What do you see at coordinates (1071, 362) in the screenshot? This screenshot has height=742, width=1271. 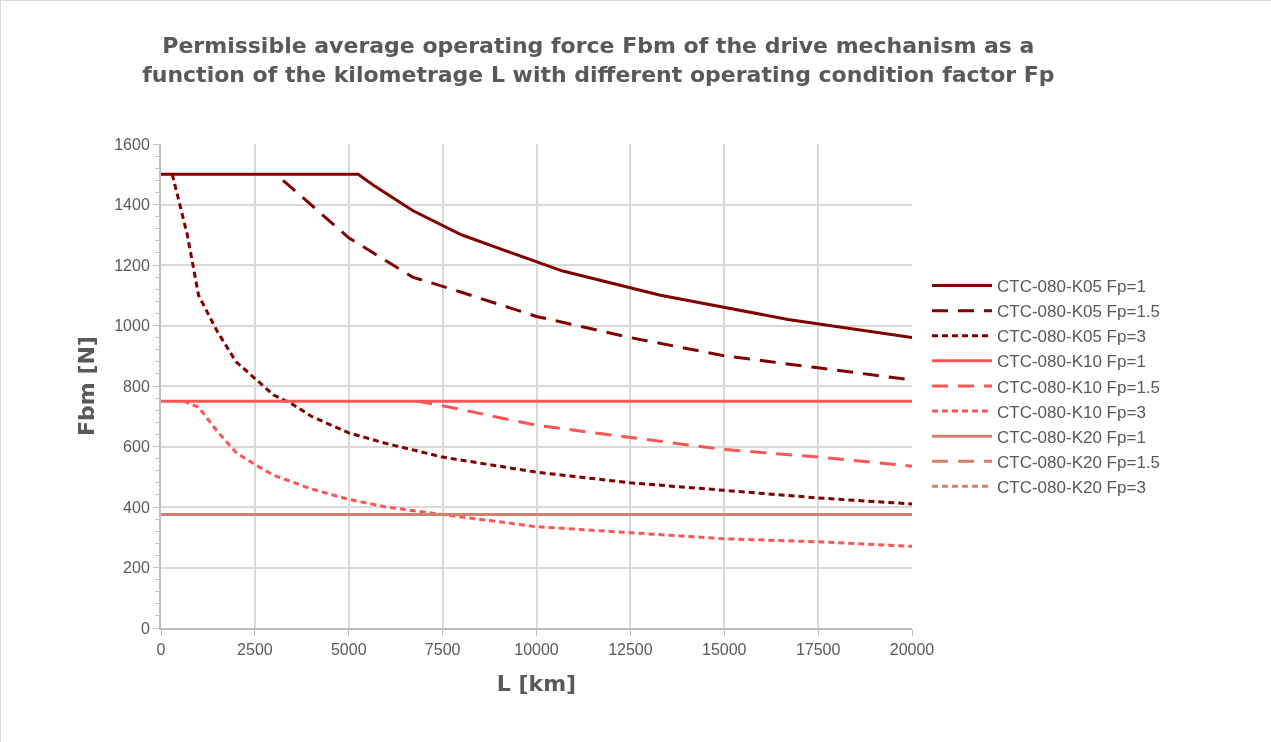 I see `legend-label: CTC-080-K10 Fp=1` at bounding box center [1071, 362].